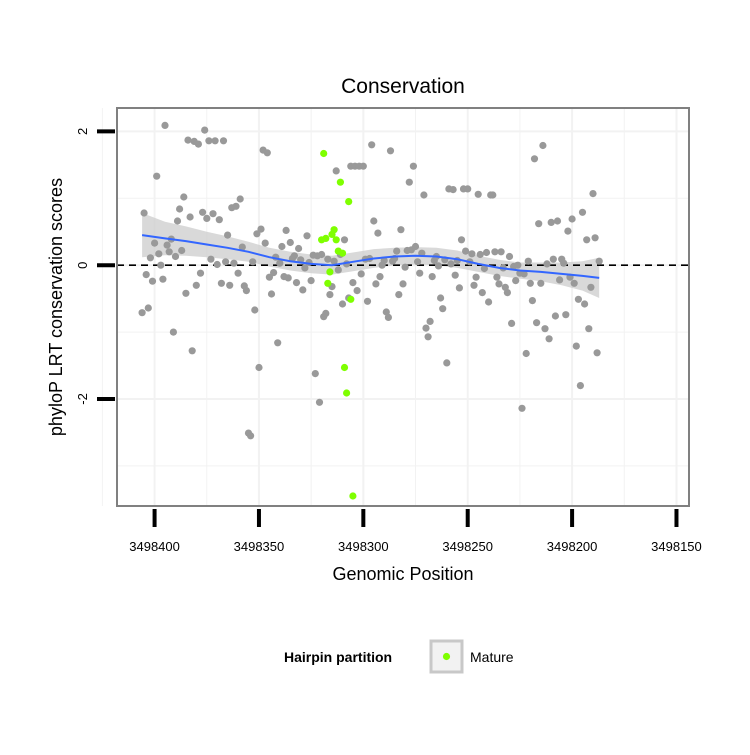 The height and width of the screenshot is (755, 750). Describe the element at coordinates (95, 266) in the screenshot. I see `y-axis: 2 0 -2` at that location.